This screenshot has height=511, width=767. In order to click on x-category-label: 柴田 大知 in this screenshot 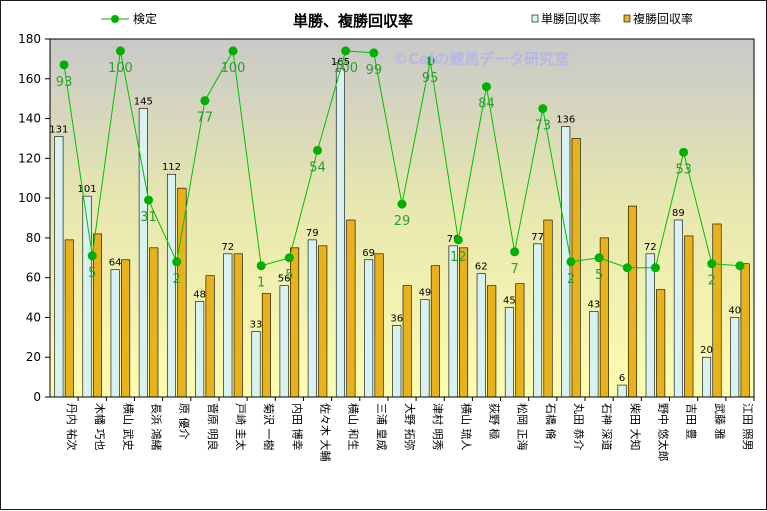, I will do `click(635, 427)`.